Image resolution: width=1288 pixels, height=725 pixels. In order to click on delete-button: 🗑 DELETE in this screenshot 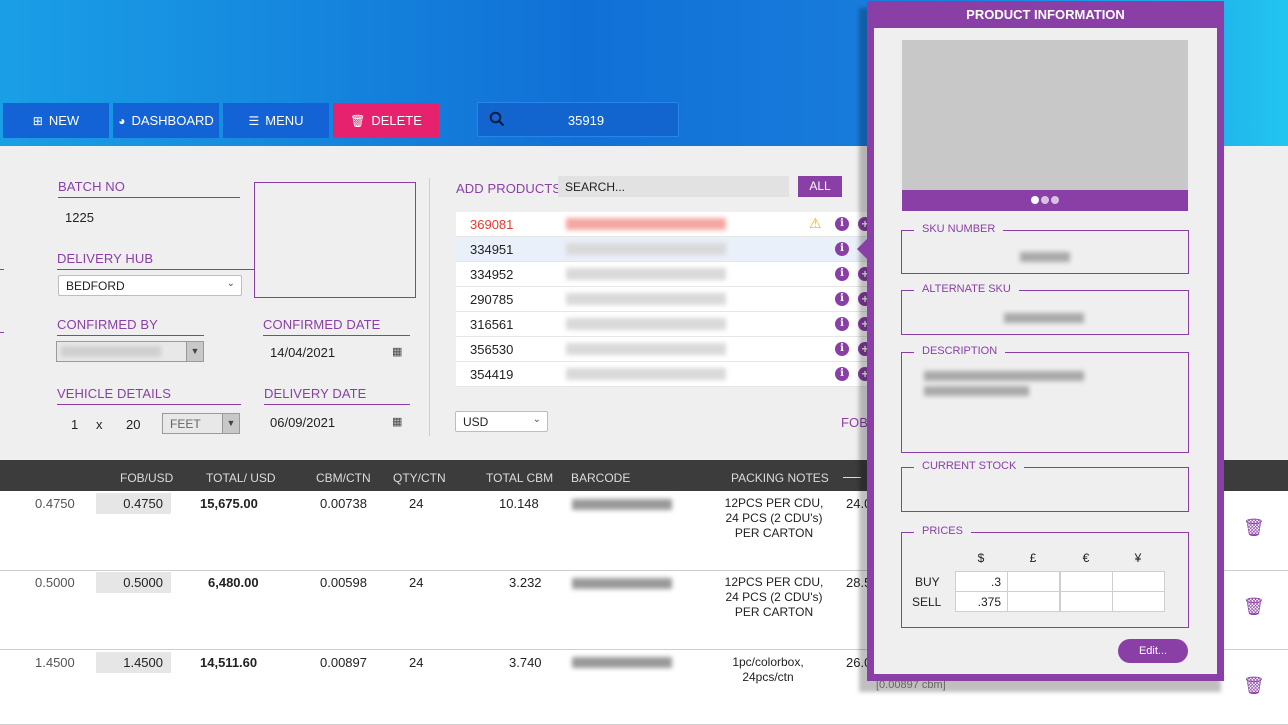, I will do `click(386, 120)`.